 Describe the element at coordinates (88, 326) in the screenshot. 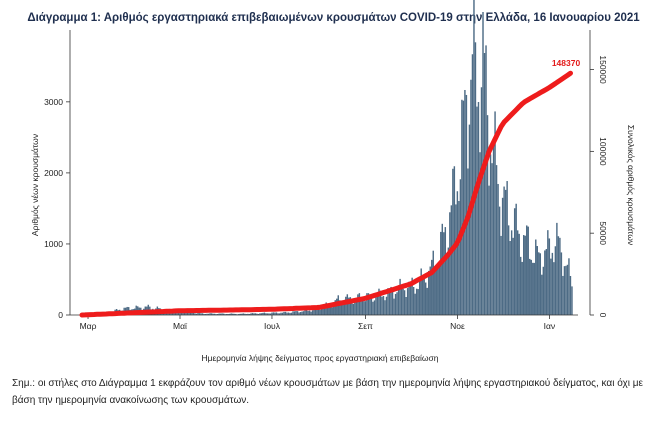

I see `x-tick-label: Μαρ` at that location.